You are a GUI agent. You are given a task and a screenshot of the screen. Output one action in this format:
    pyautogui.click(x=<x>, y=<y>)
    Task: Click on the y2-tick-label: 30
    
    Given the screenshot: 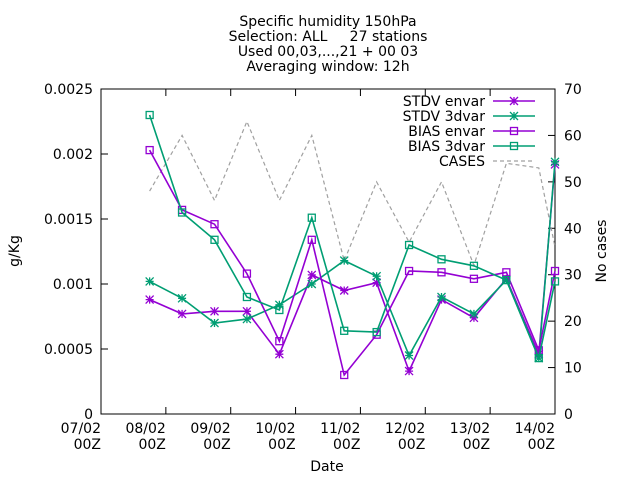 What is the action you would take?
    pyautogui.click(x=573, y=276)
    